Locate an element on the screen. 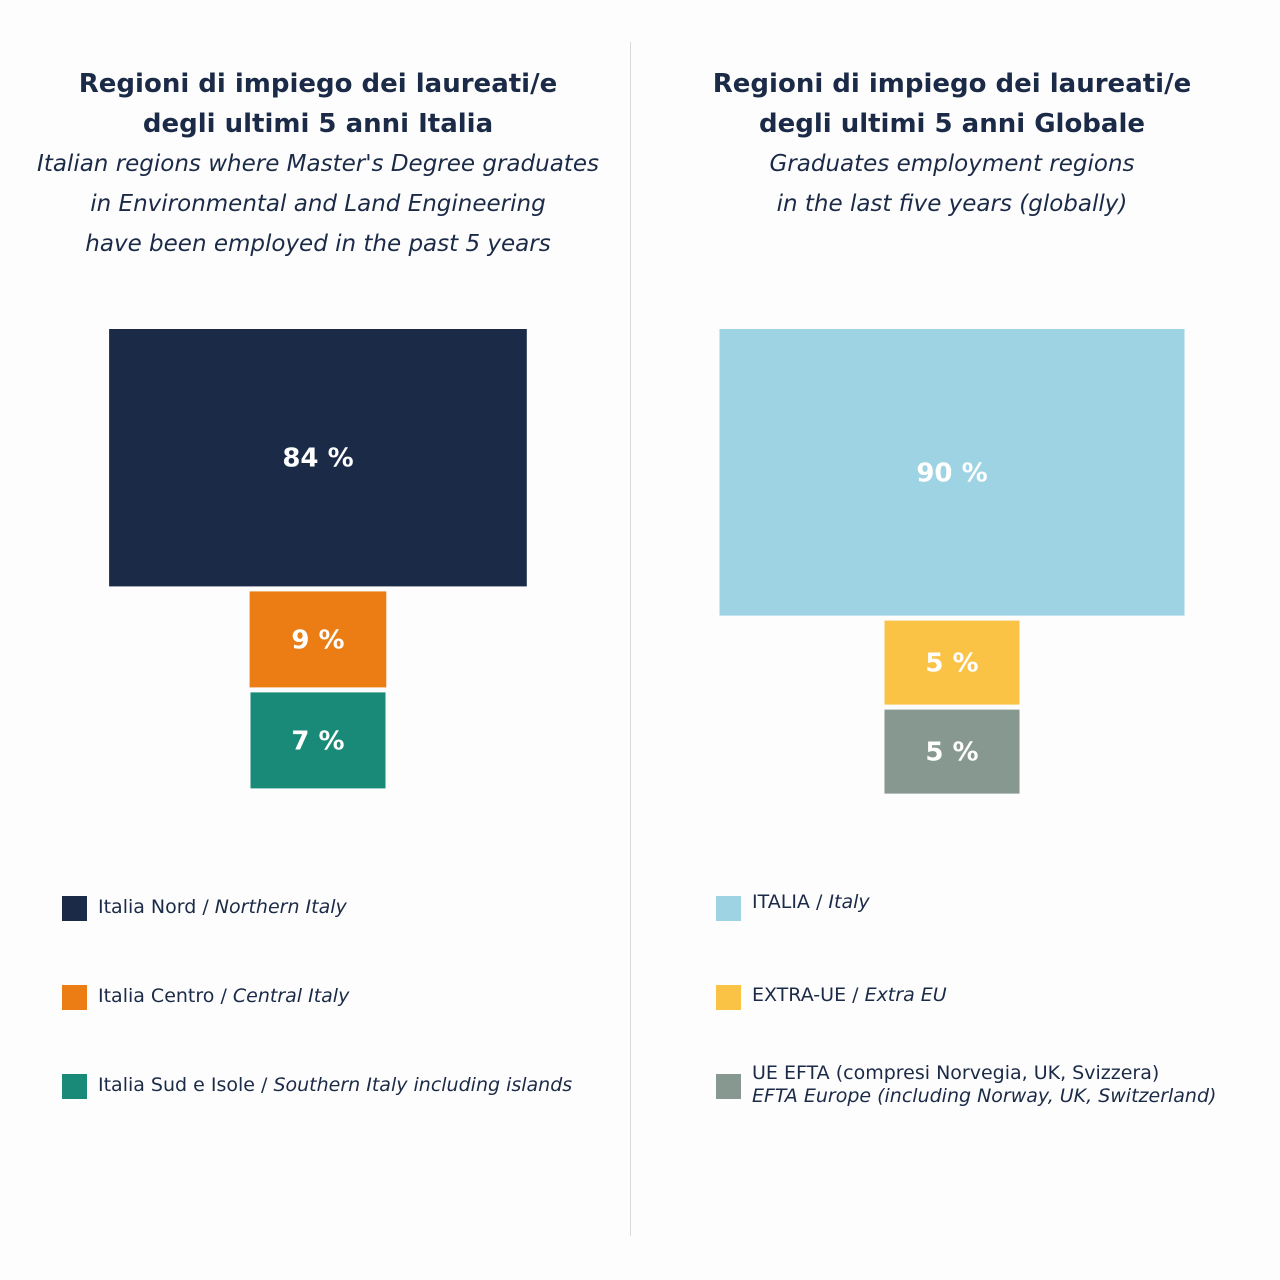 This screenshot has height=1280, width=1280. italy-funnel-chart: 84 % 9 % 7 % is located at coordinates (318, 559).